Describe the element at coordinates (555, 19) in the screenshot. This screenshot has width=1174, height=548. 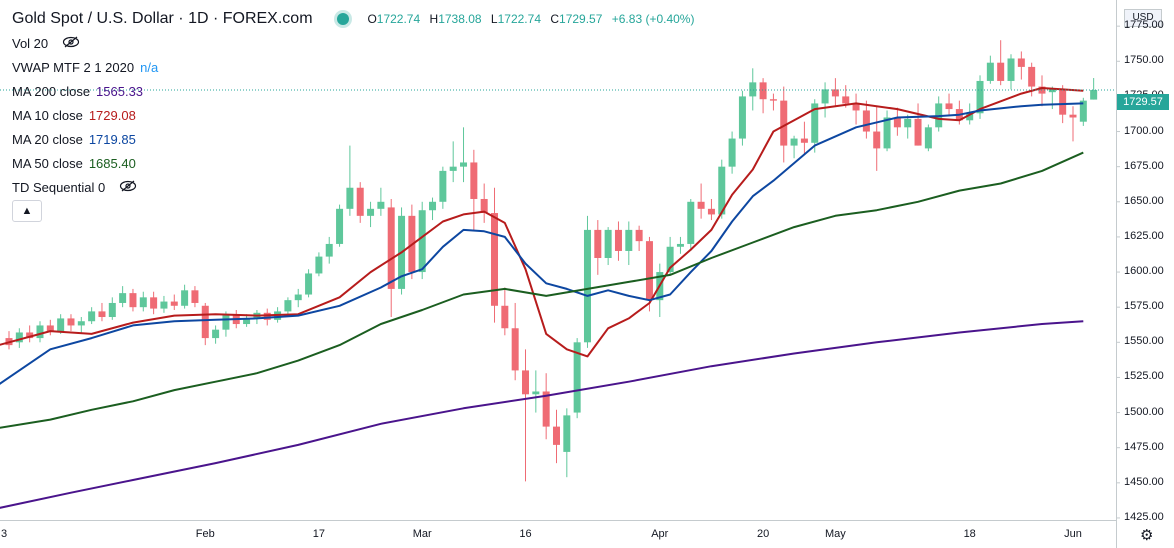
I see `close-label: C` at that location.